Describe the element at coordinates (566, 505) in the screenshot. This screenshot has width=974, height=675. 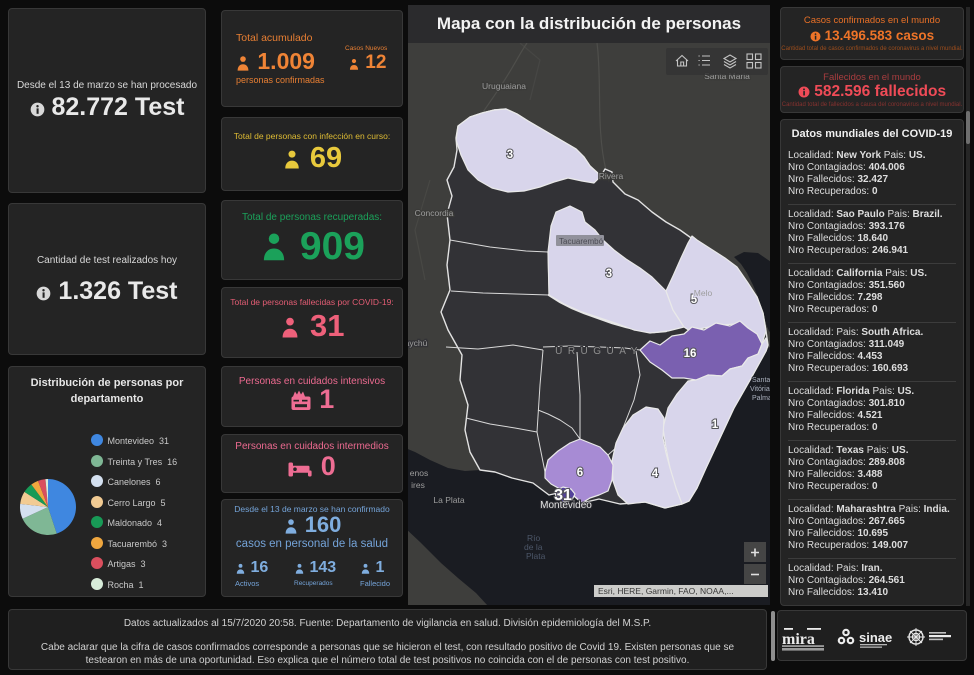
I see `svg-text: Montevideo` at that location.